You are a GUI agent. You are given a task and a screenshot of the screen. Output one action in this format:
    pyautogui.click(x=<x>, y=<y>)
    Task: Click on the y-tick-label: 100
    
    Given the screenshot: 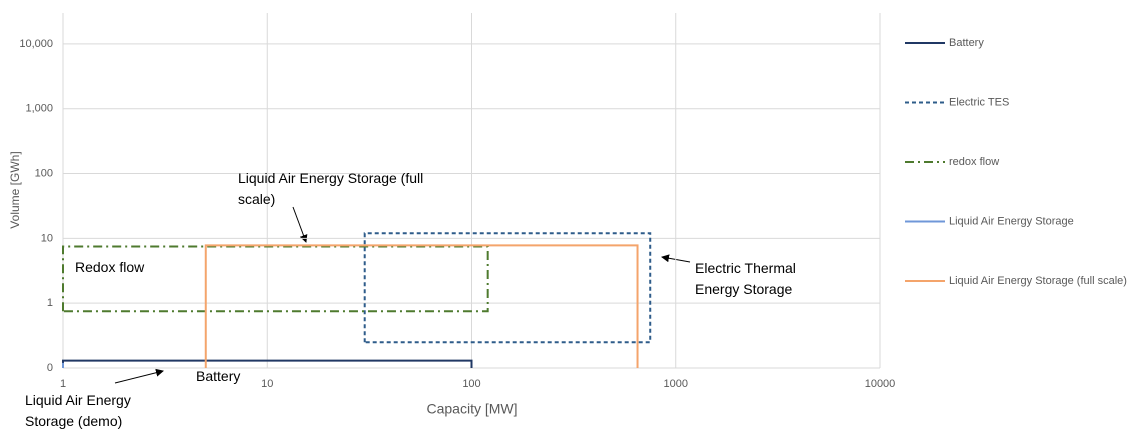 What is the action you would take?
    pyautogui.click(x=44, y=173)
    